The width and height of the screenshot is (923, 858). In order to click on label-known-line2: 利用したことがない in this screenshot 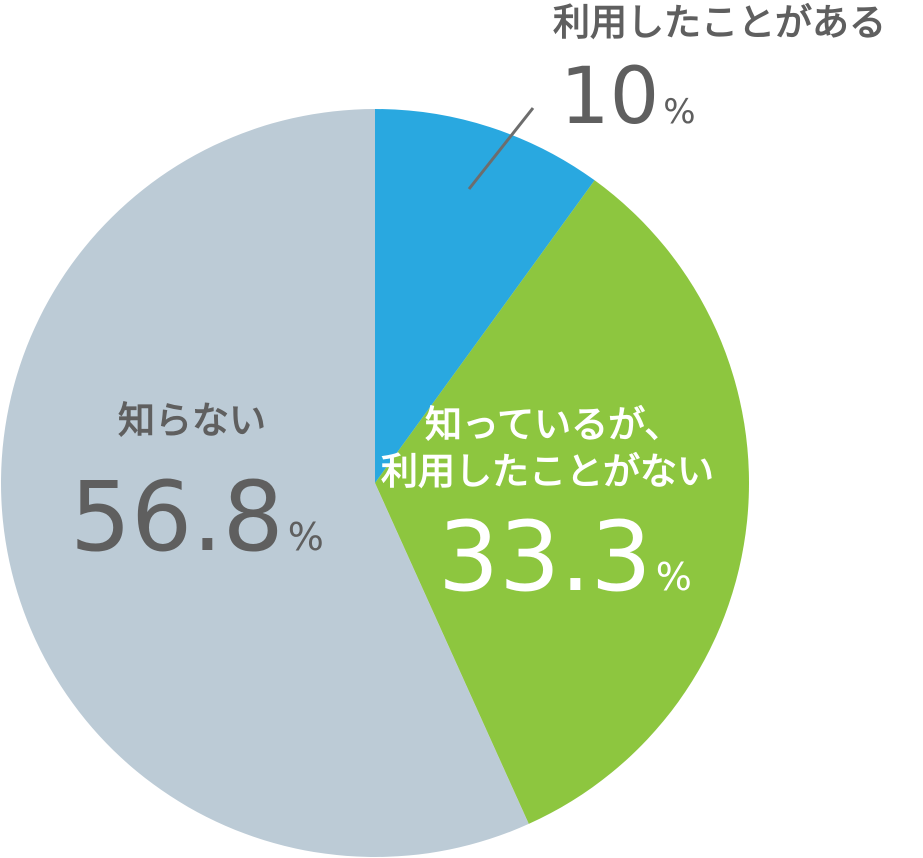, I will do `click(547, 471)`.